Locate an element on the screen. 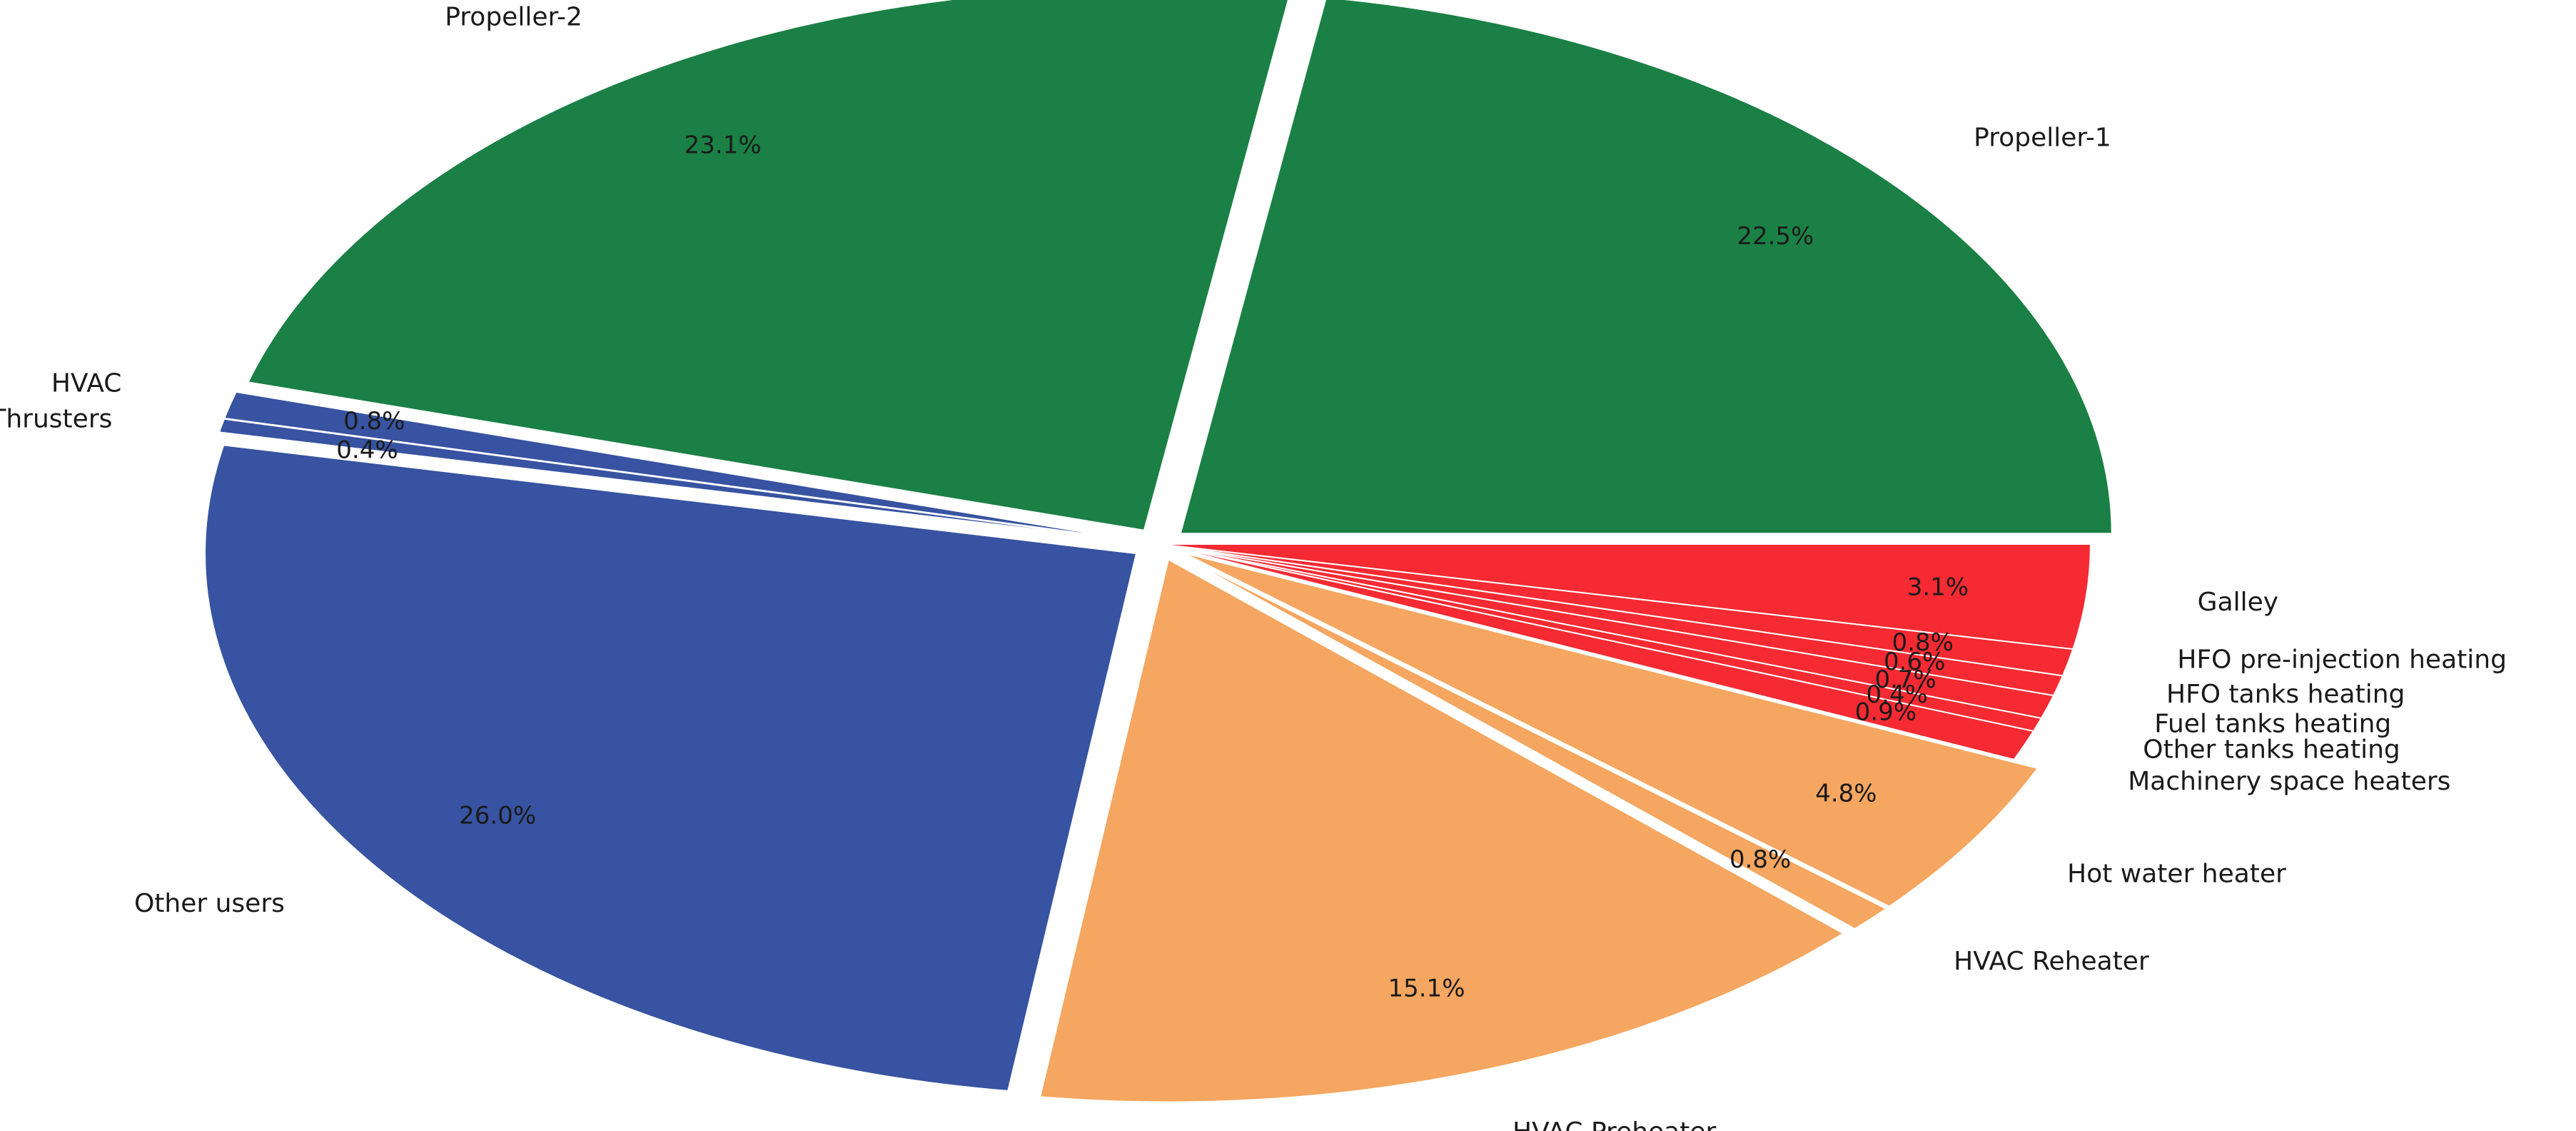 This screenshot has height=1131, width=2576. pct-label-hfo-pre-injection-heating: 0.8% is located at coordinates (1923, 642).